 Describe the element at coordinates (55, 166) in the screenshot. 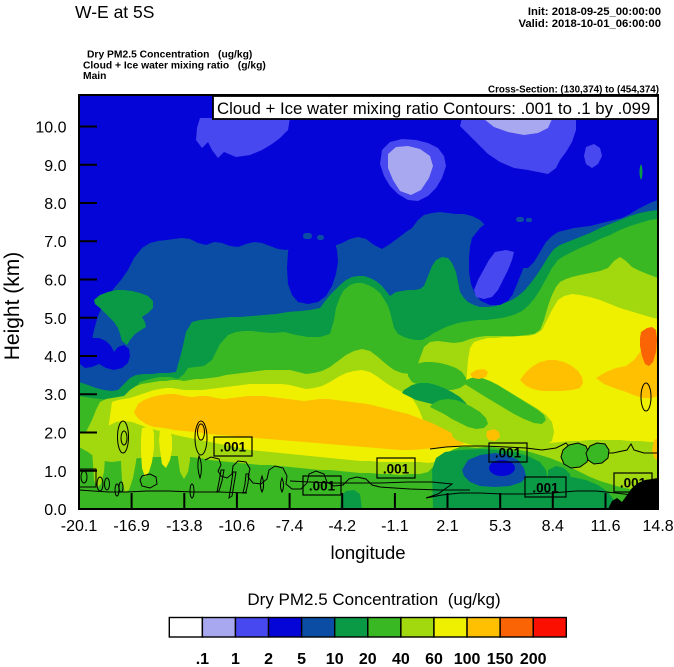

I see `svg-text: 9.0` at that location.